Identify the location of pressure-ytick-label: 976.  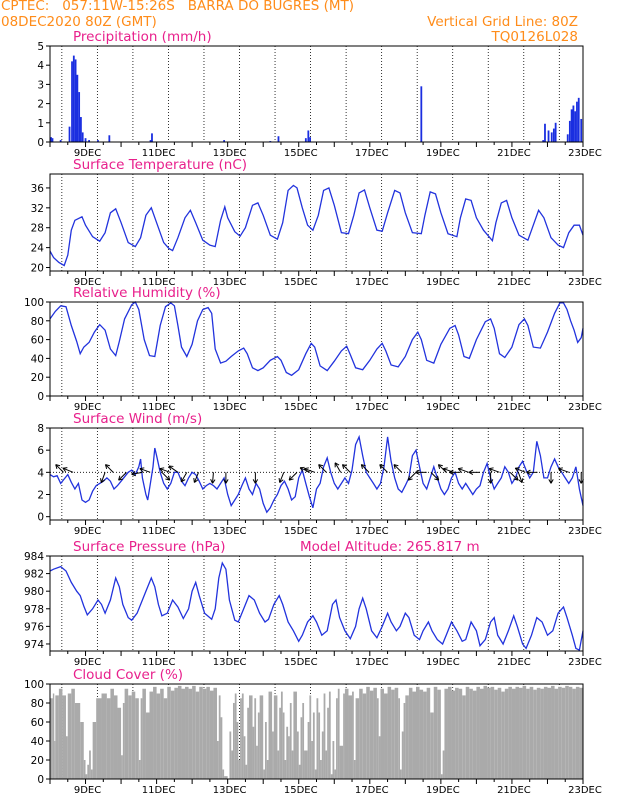
(34, 627).